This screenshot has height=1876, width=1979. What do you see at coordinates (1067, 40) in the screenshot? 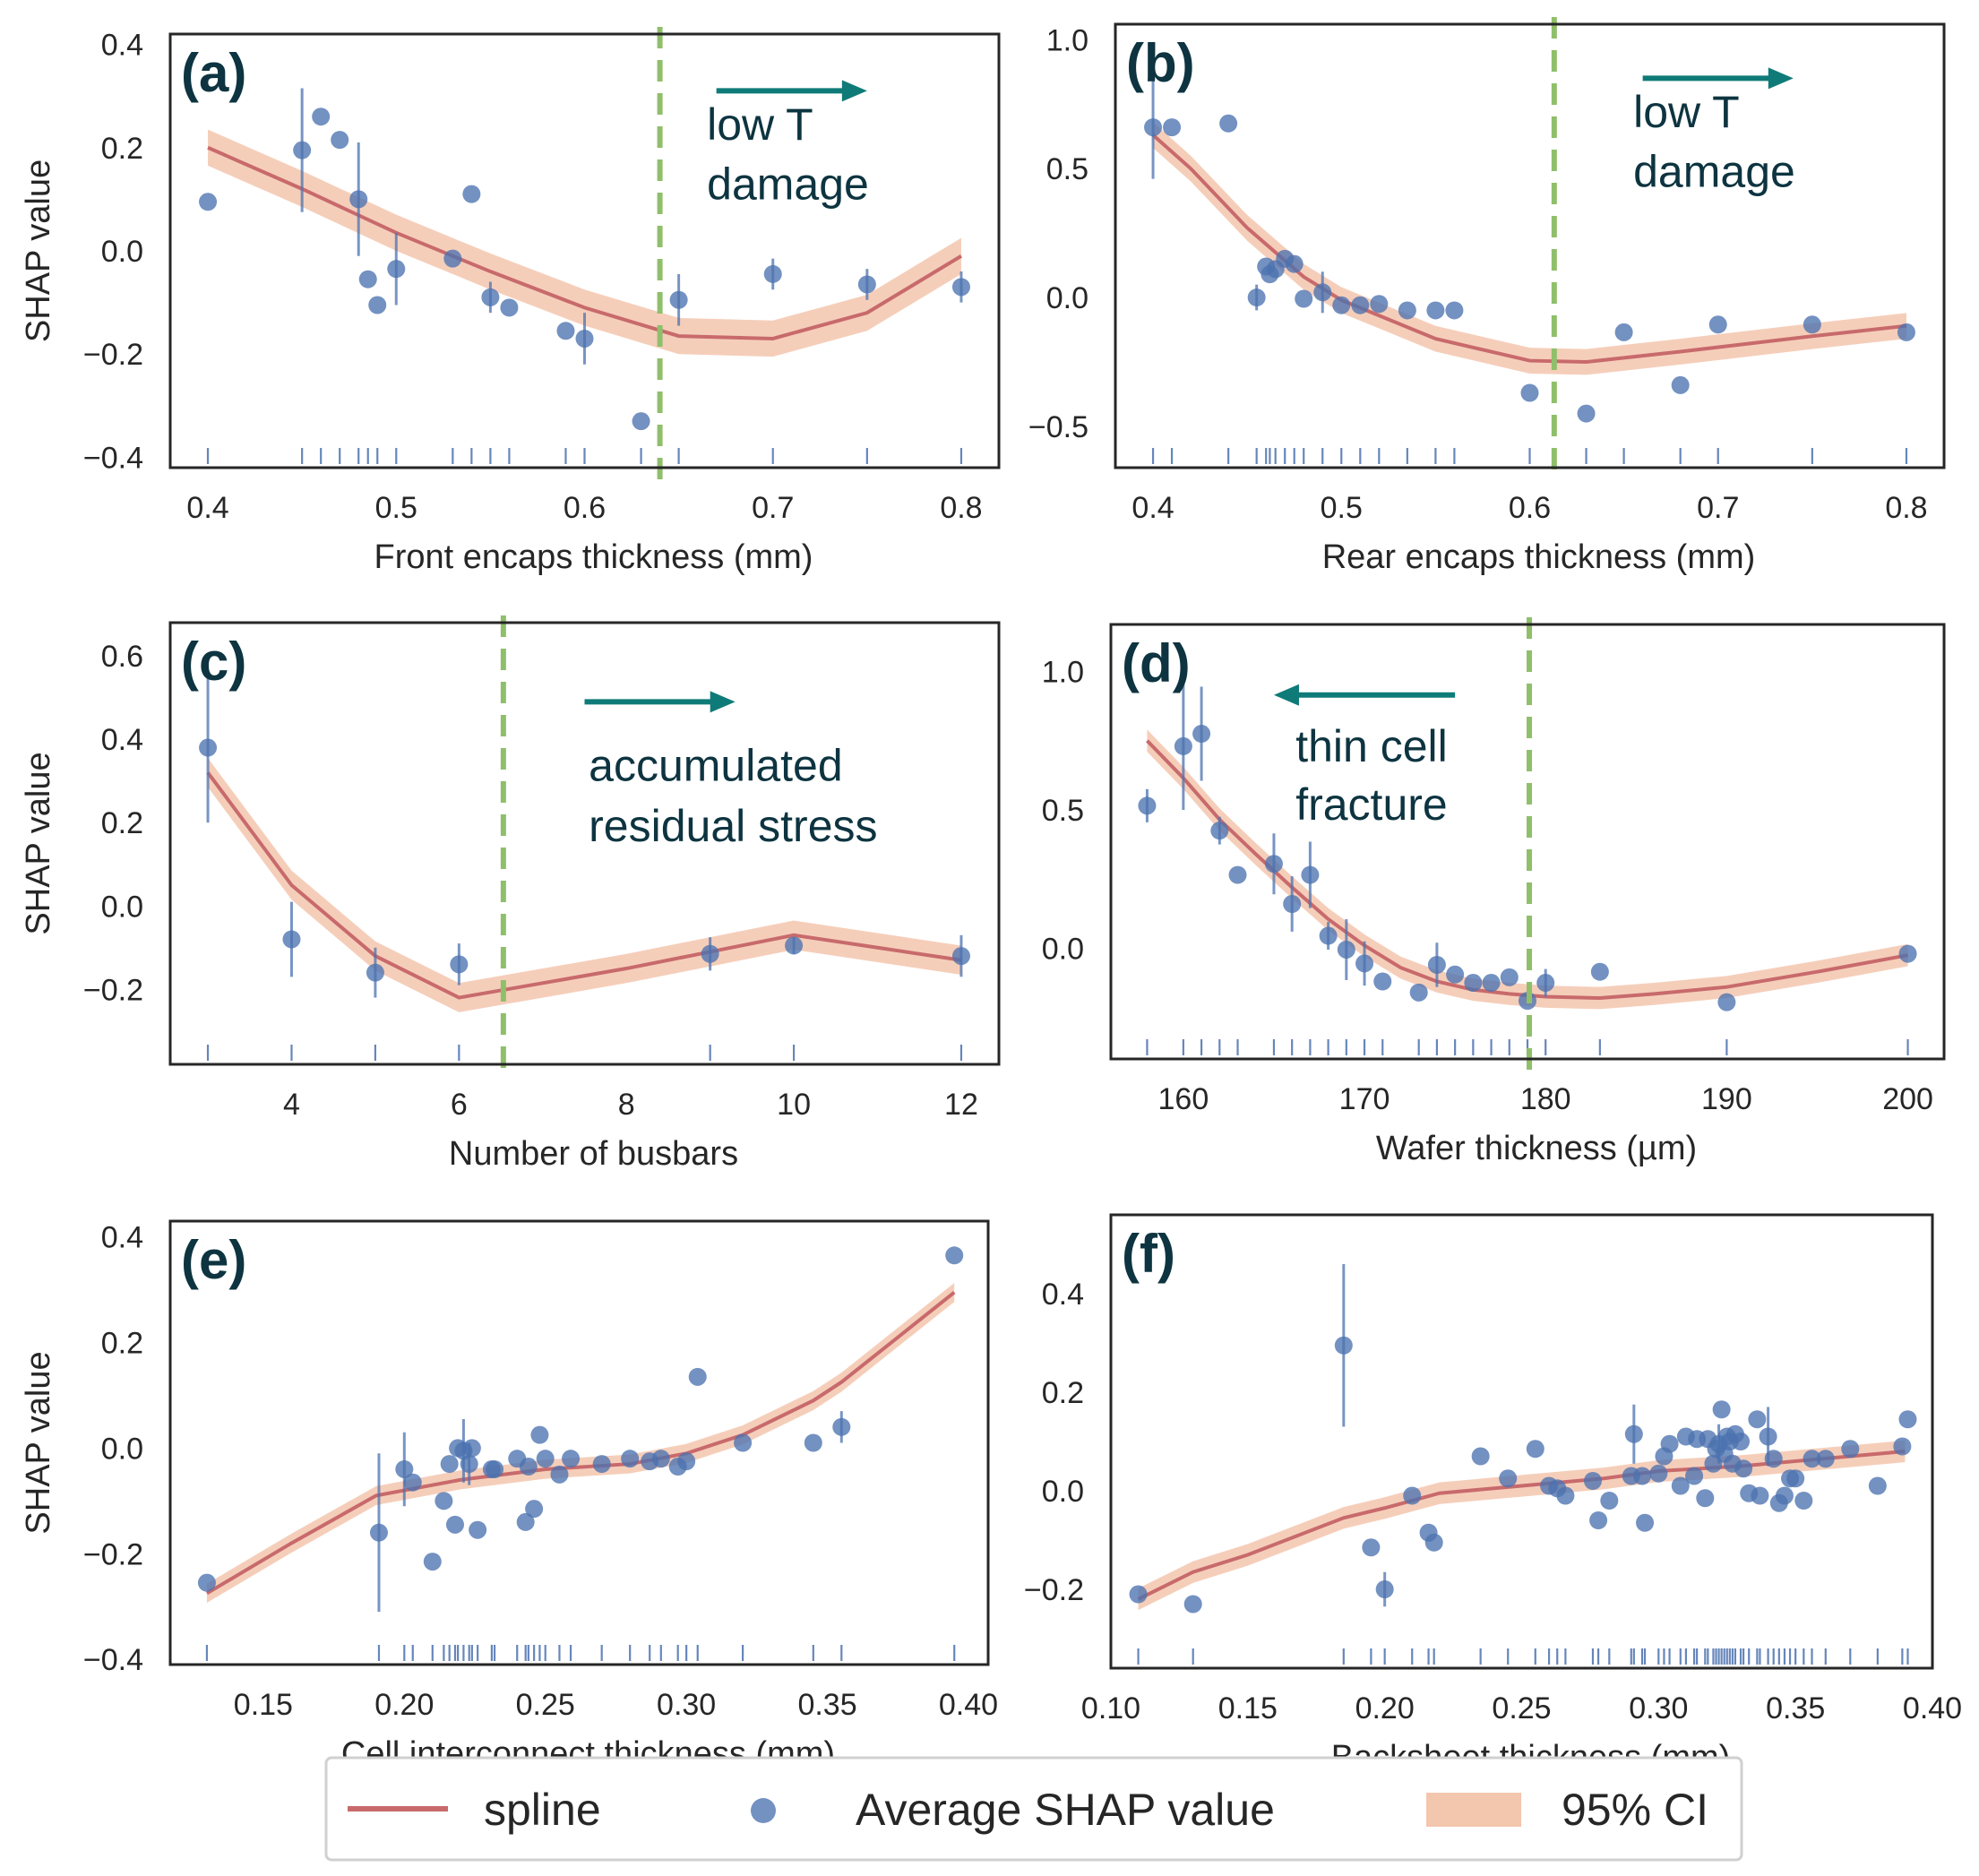
I see `y-tick-label: 1.0` at bounding box center [1067, 40].